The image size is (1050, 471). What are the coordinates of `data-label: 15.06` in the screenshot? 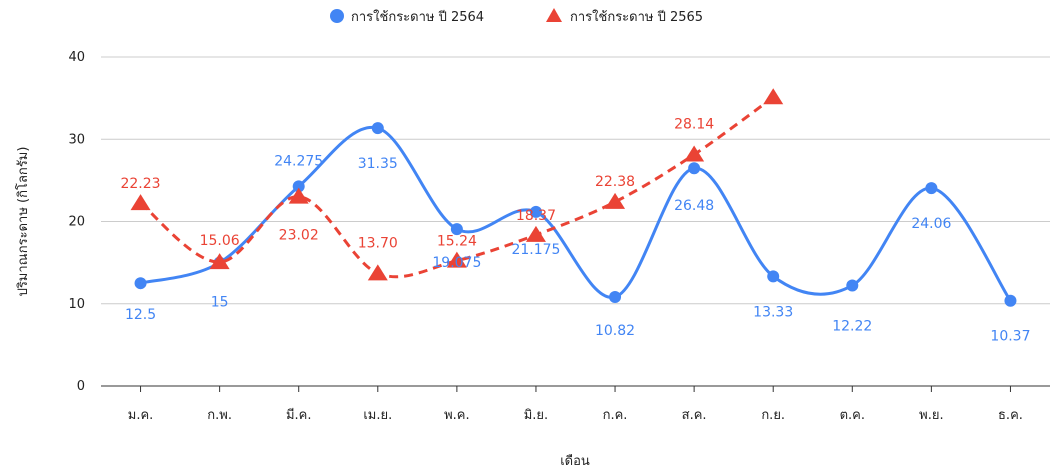 It's located at (220, 241).